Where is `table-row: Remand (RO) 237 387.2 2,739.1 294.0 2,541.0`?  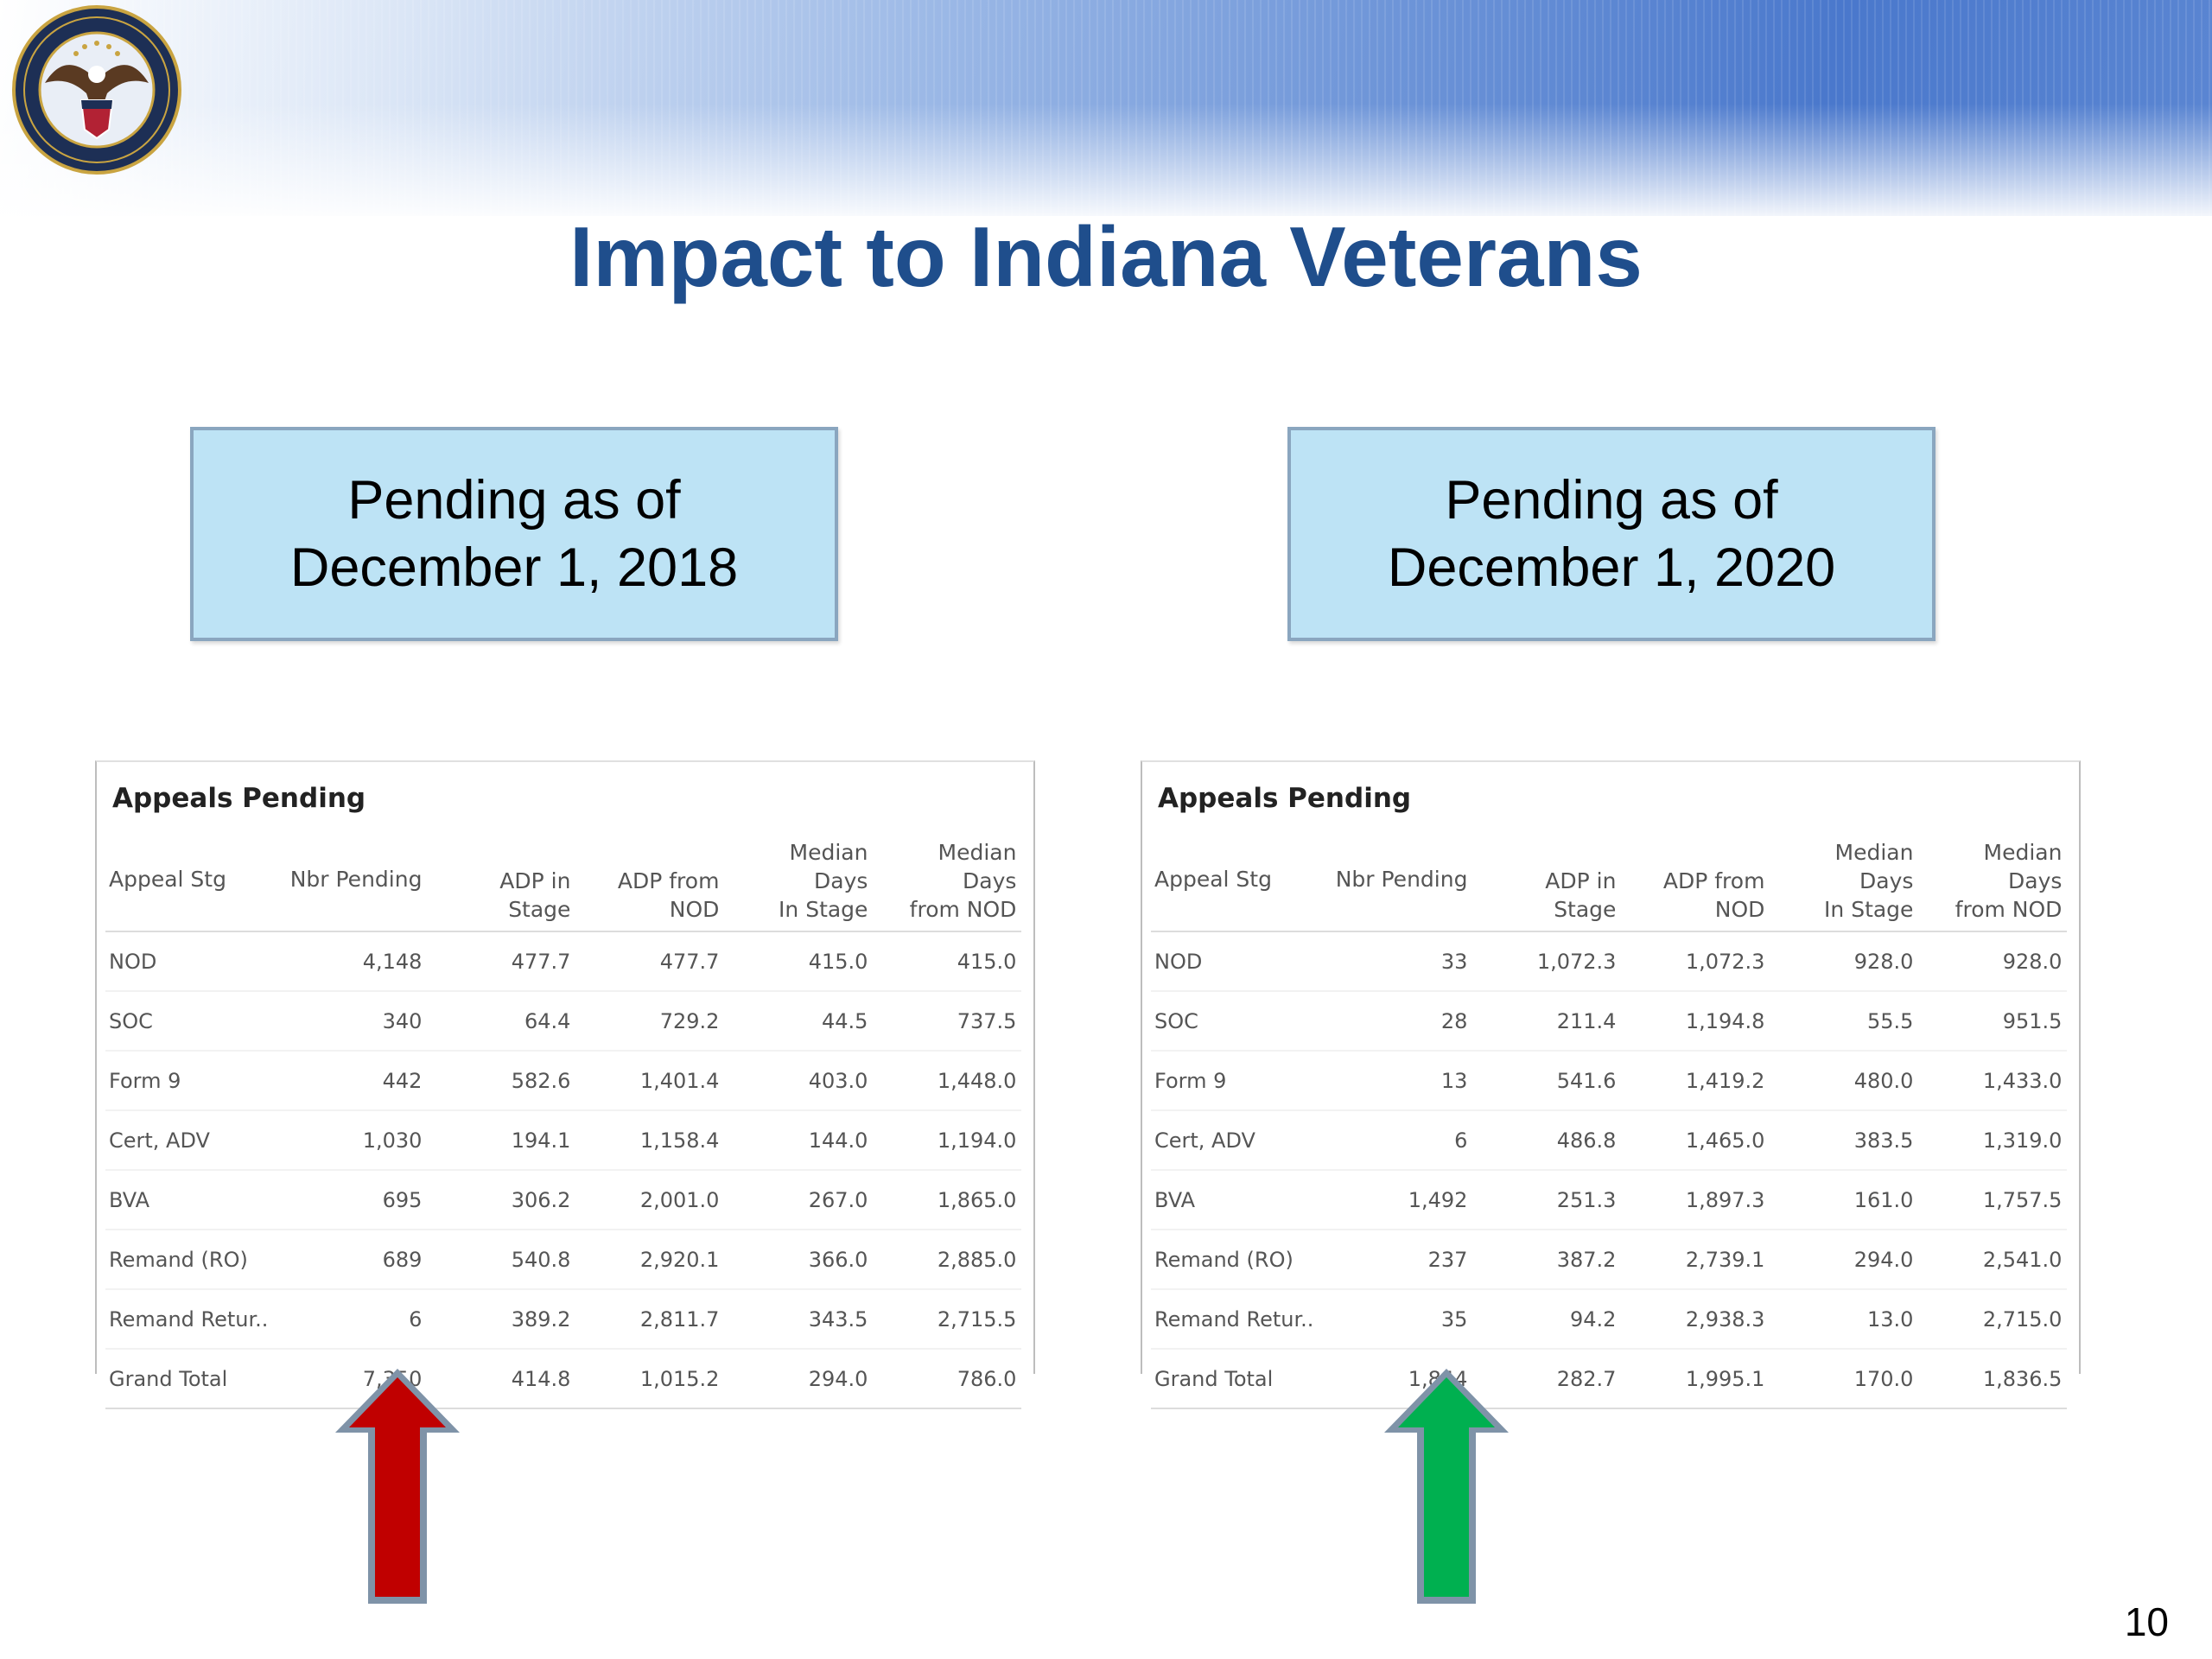
table-row: Remand (RO) 237 387.2 2,739.1 294.0 2,541.0 is located at coordinates (1609, 1260).